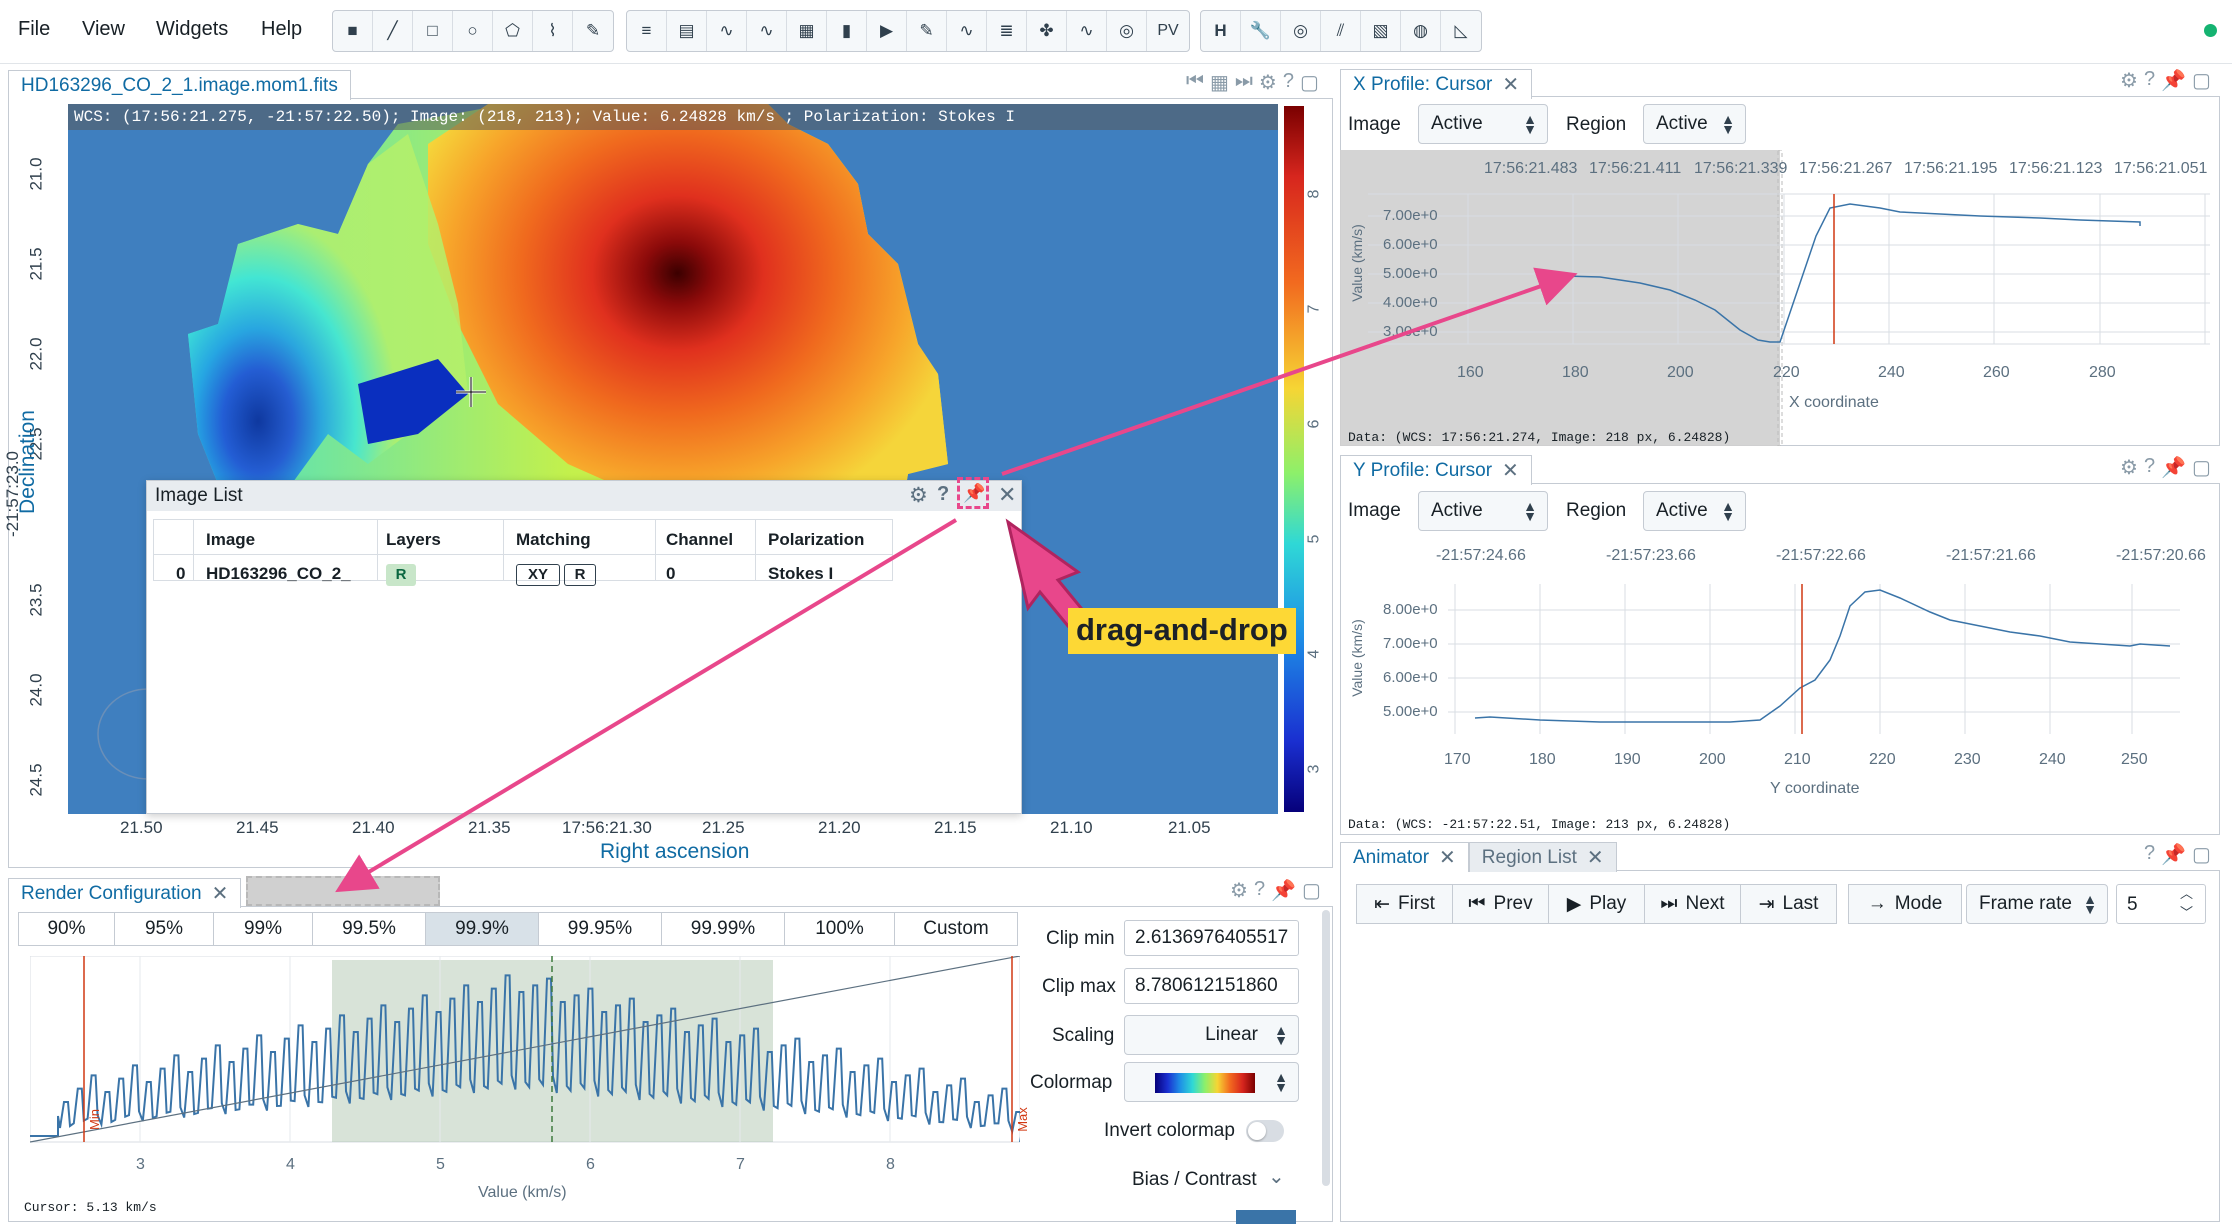 Image resolution: width=2232 pixels, height=1232 pixels. Describe the element at coordinates (584, 496) in the screenshot. I see `image-list-header` at that location.